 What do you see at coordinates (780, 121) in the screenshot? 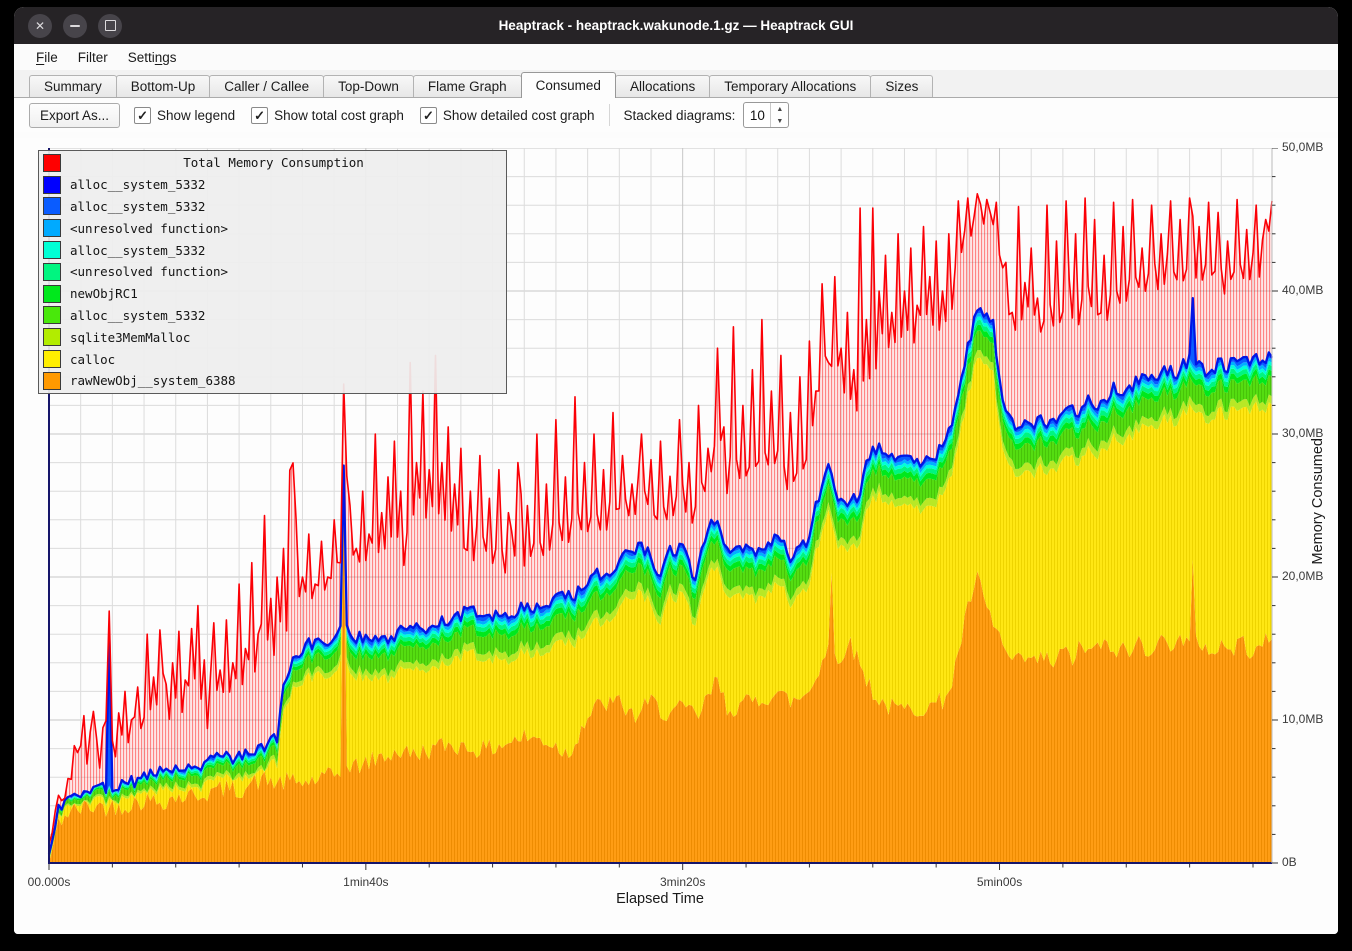
I see `stepper-down-icon: ▼` at bounding box center [780, 121].